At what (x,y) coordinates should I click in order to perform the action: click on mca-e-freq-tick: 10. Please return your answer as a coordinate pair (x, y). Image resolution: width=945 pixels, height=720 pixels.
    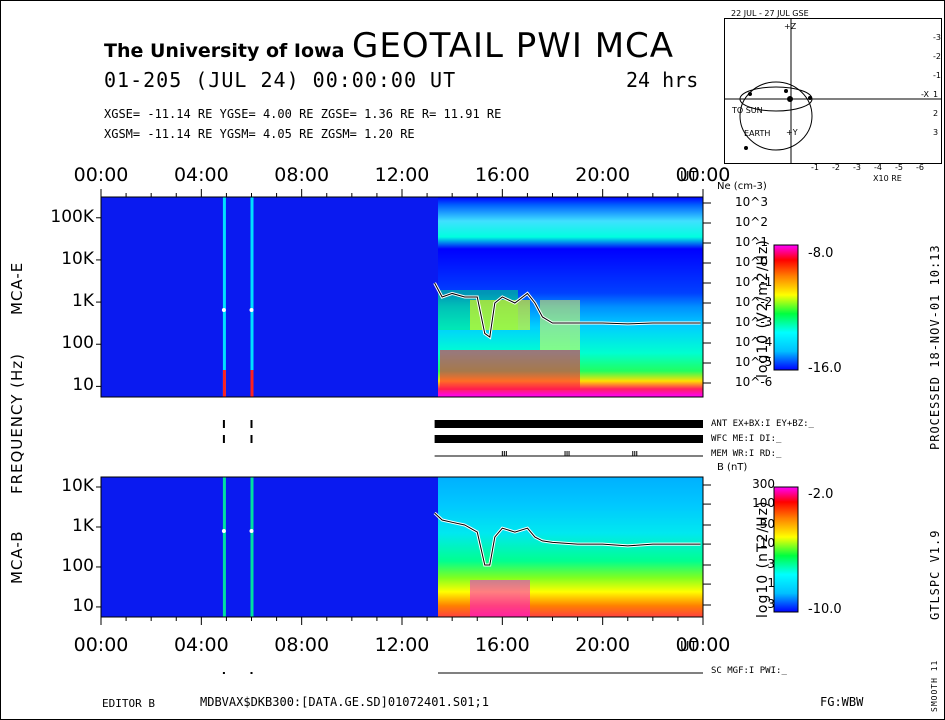
    Looking at the image, I should click on (83, 385).